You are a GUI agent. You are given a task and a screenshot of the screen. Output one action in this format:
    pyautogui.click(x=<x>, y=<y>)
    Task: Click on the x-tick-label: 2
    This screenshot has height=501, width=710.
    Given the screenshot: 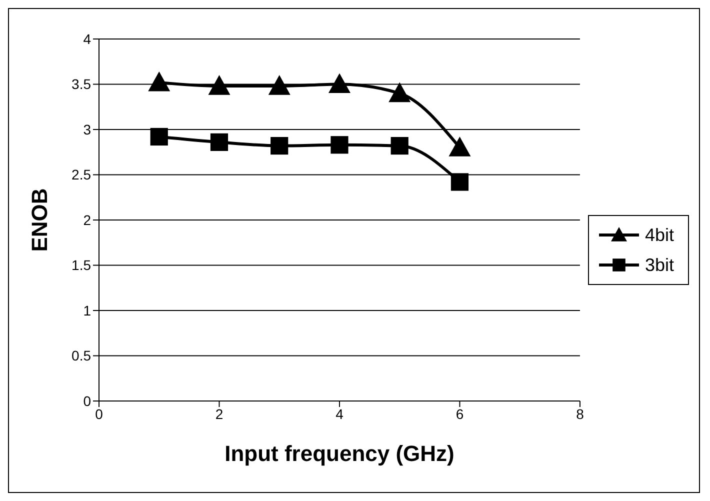 What is the action you would take?
    pyautogui.click(x=219, y=414)
    